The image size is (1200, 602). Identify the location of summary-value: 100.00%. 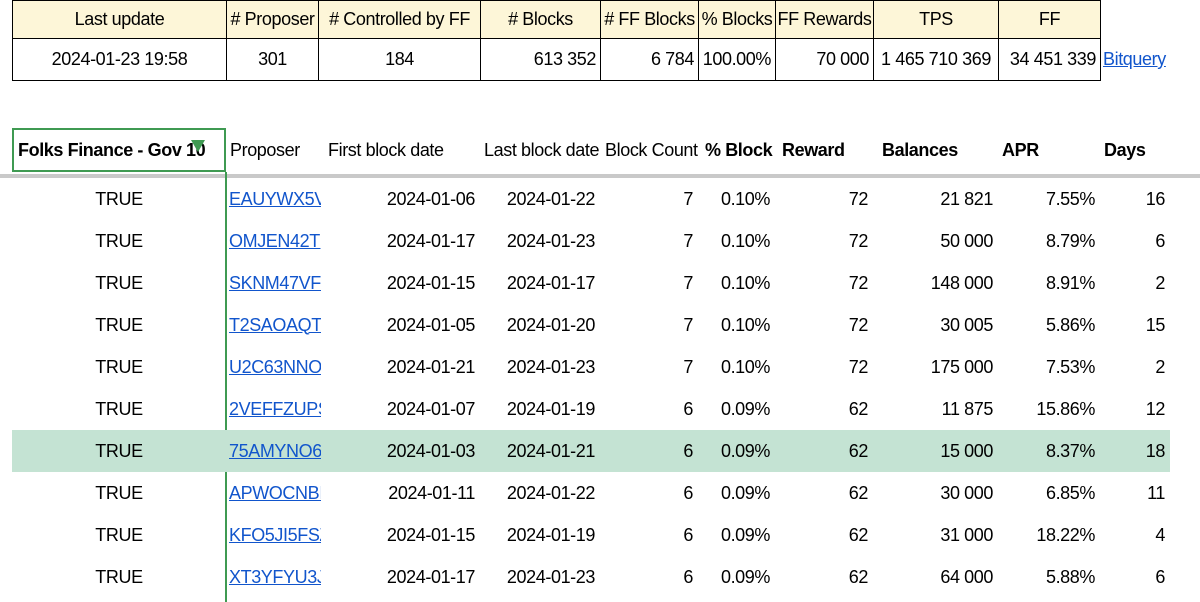
(737, 59).